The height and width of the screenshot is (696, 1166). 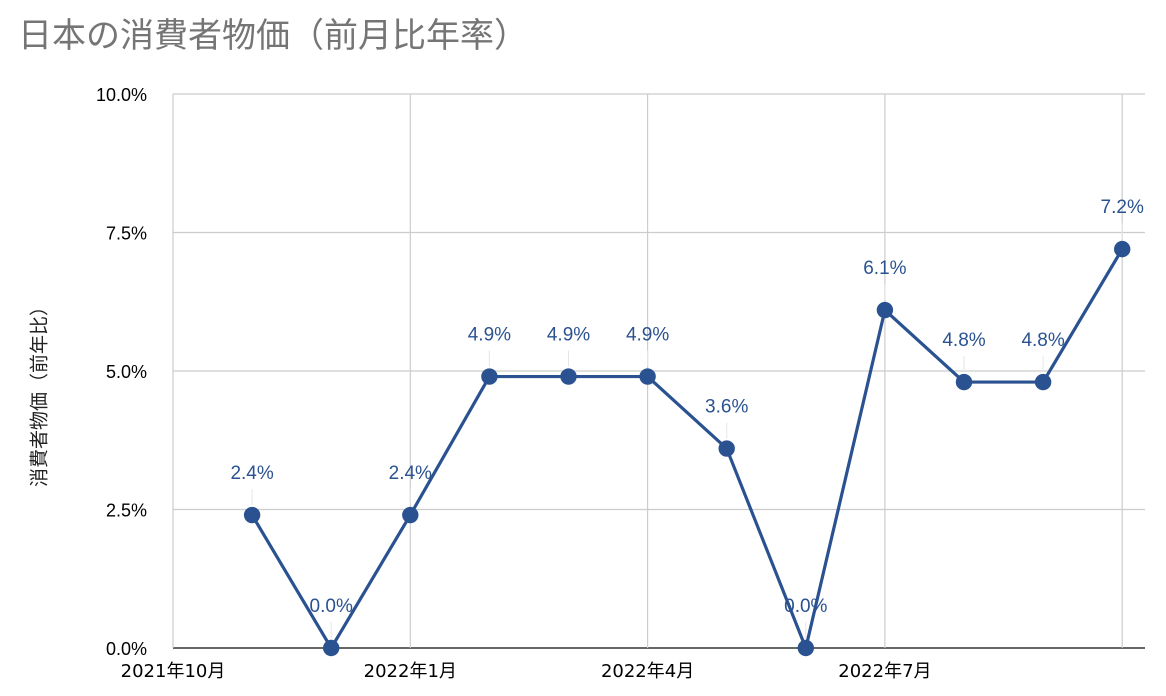 I want to click on x-tick-label: 2022年7月, so click(x=884, y=671).